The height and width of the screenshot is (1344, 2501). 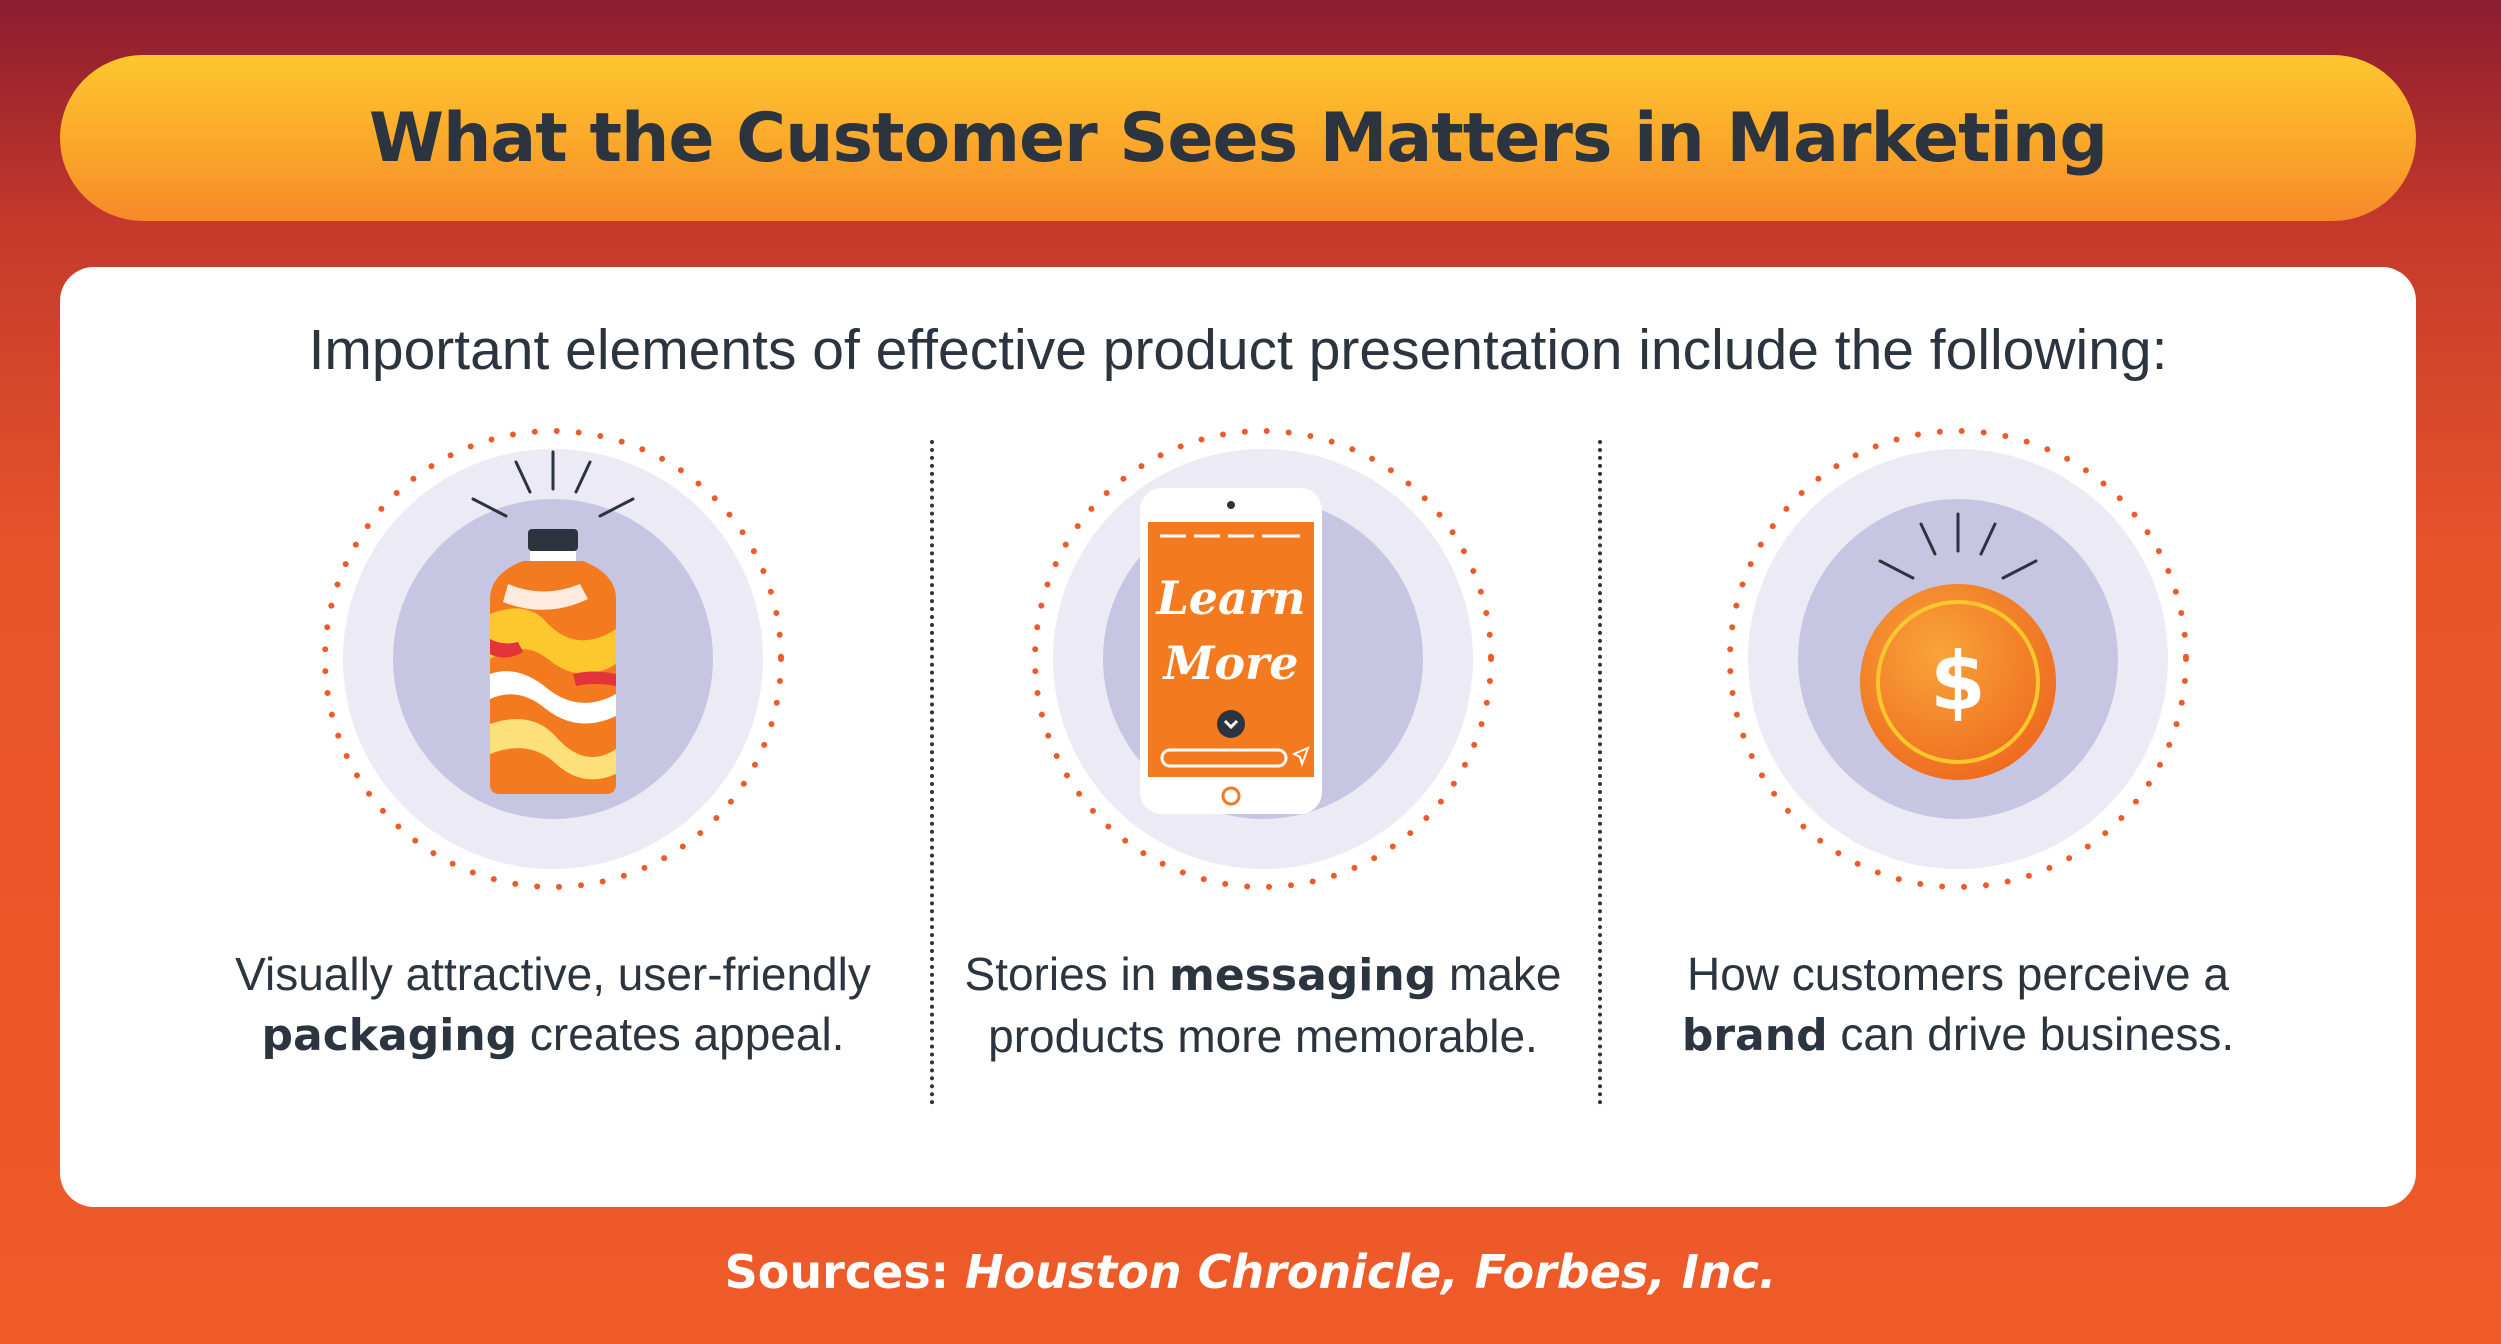 What do you see at coordinates (1303, 975) in the screenshot?
I see `keyword-messaging: messaging` at bounding box center [1303, 975].